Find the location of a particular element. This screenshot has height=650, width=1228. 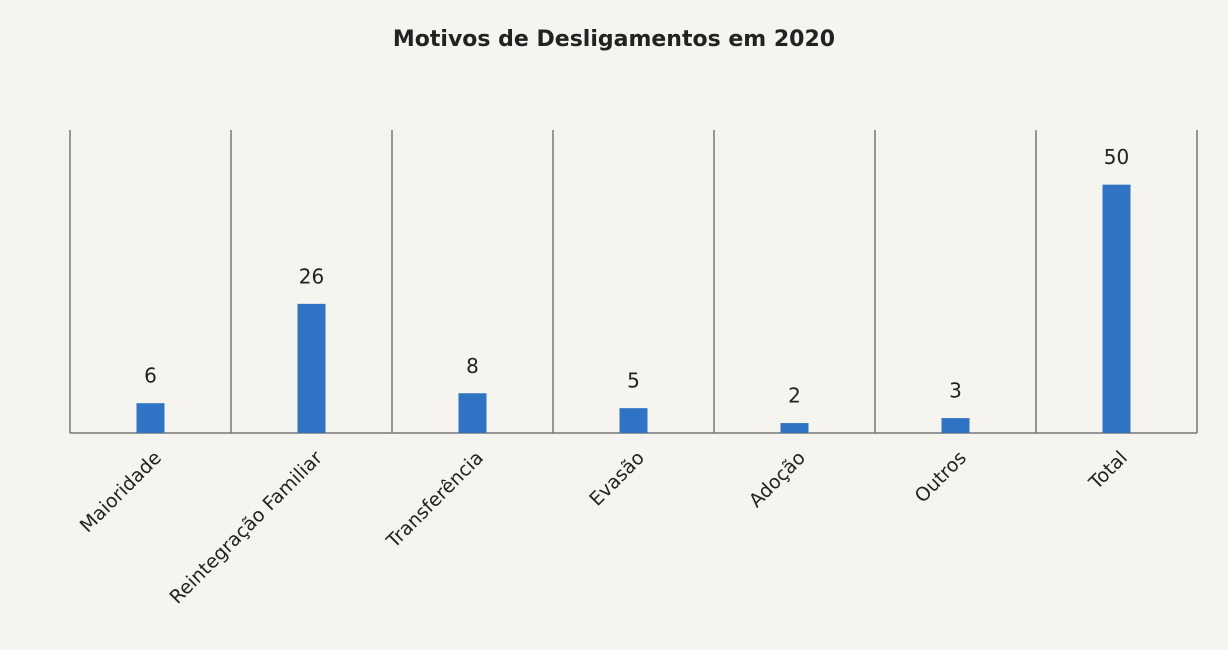

value-label: 3 is located at coordinates (955, 391).